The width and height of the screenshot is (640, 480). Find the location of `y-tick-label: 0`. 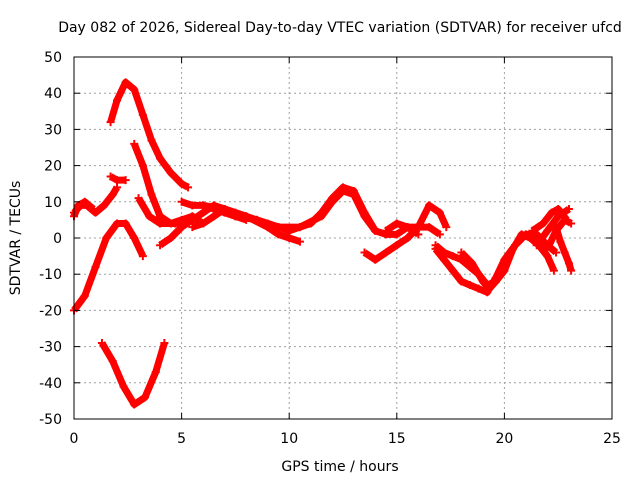

y-tick-label: 0 is located at coordinates (57, 239).